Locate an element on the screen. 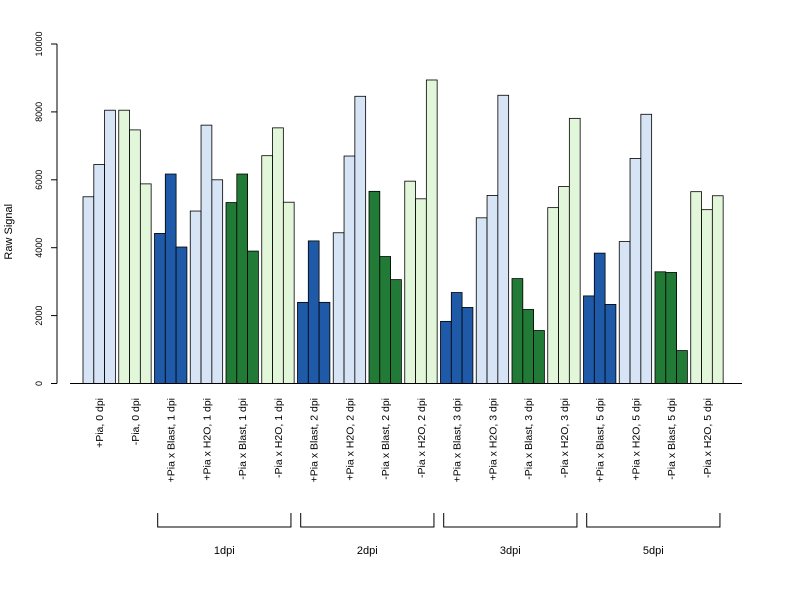 The height and width of the screenshot is (600, 800). x-category-label: -Pia x Blast, 5 dpi is located at coordinates (672, 439).